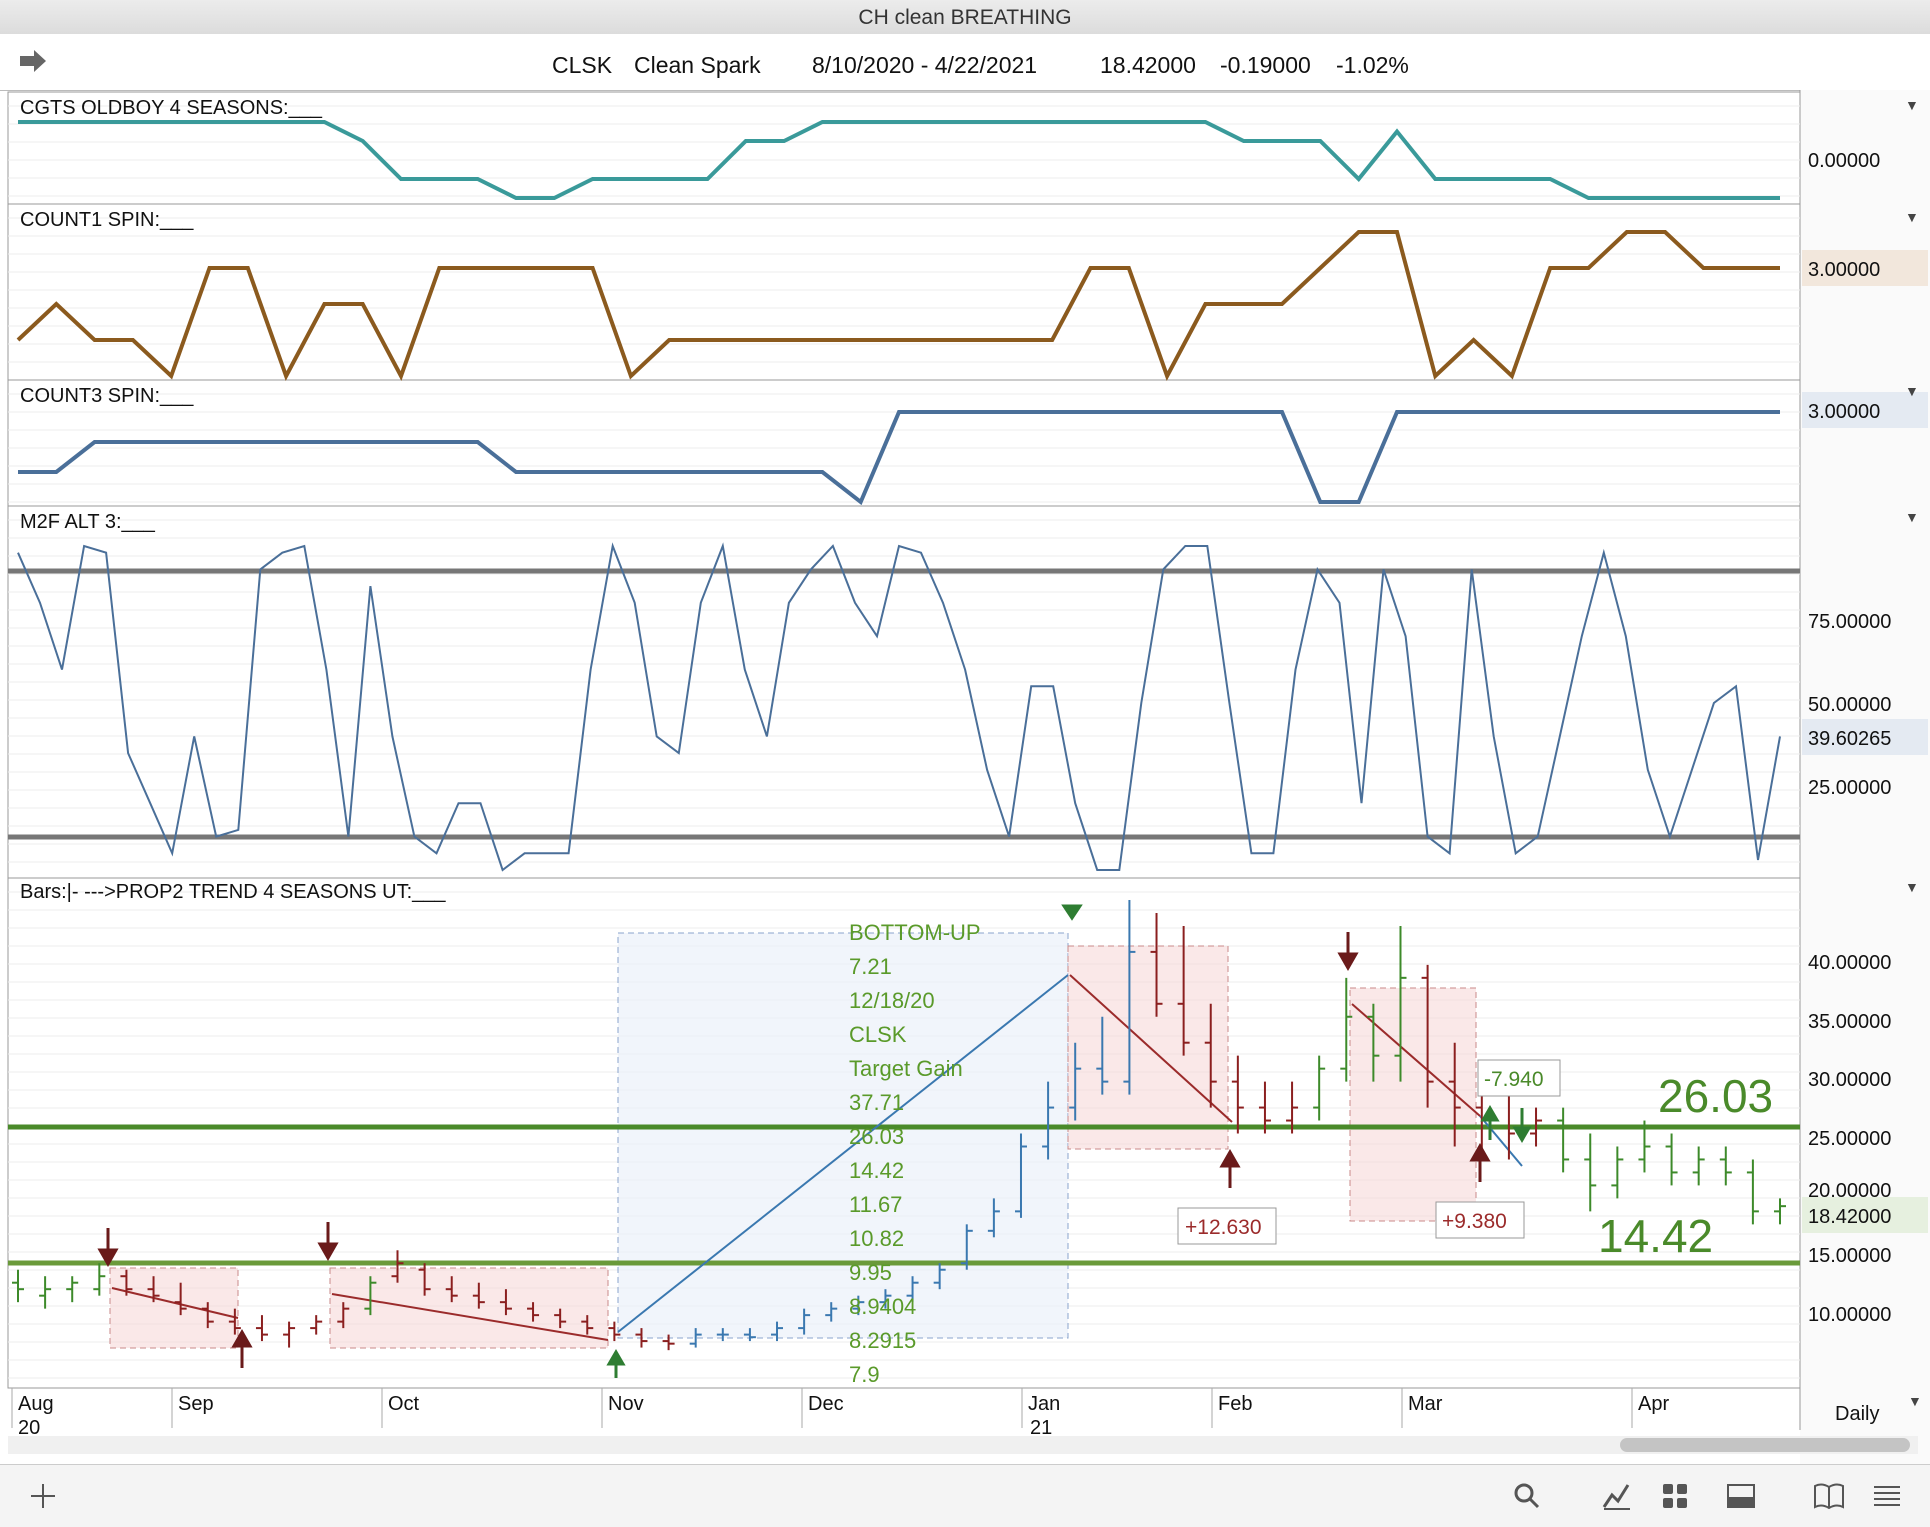 This screenshot has height=1527, width=1930. I want to click on header-change-pct: -1.02%, so click(1372, 65).